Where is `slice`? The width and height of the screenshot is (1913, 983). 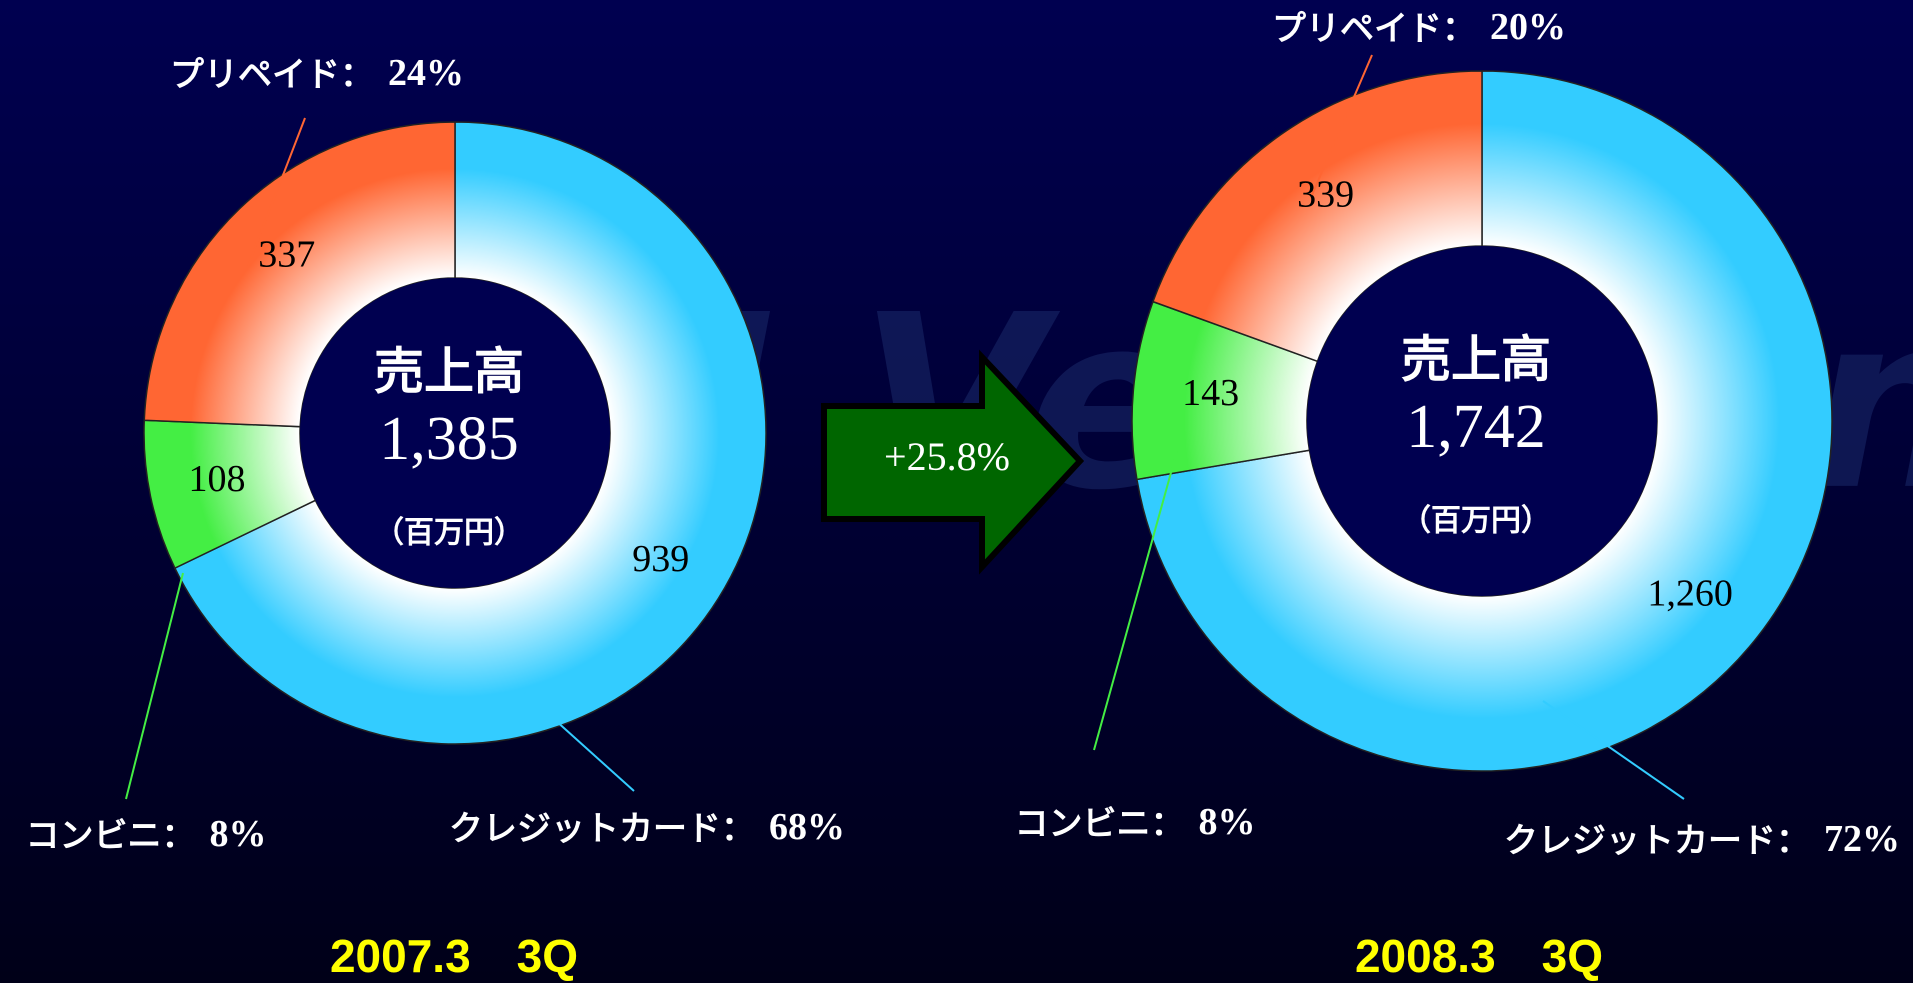 slice is located at coordinates (1317, 216).